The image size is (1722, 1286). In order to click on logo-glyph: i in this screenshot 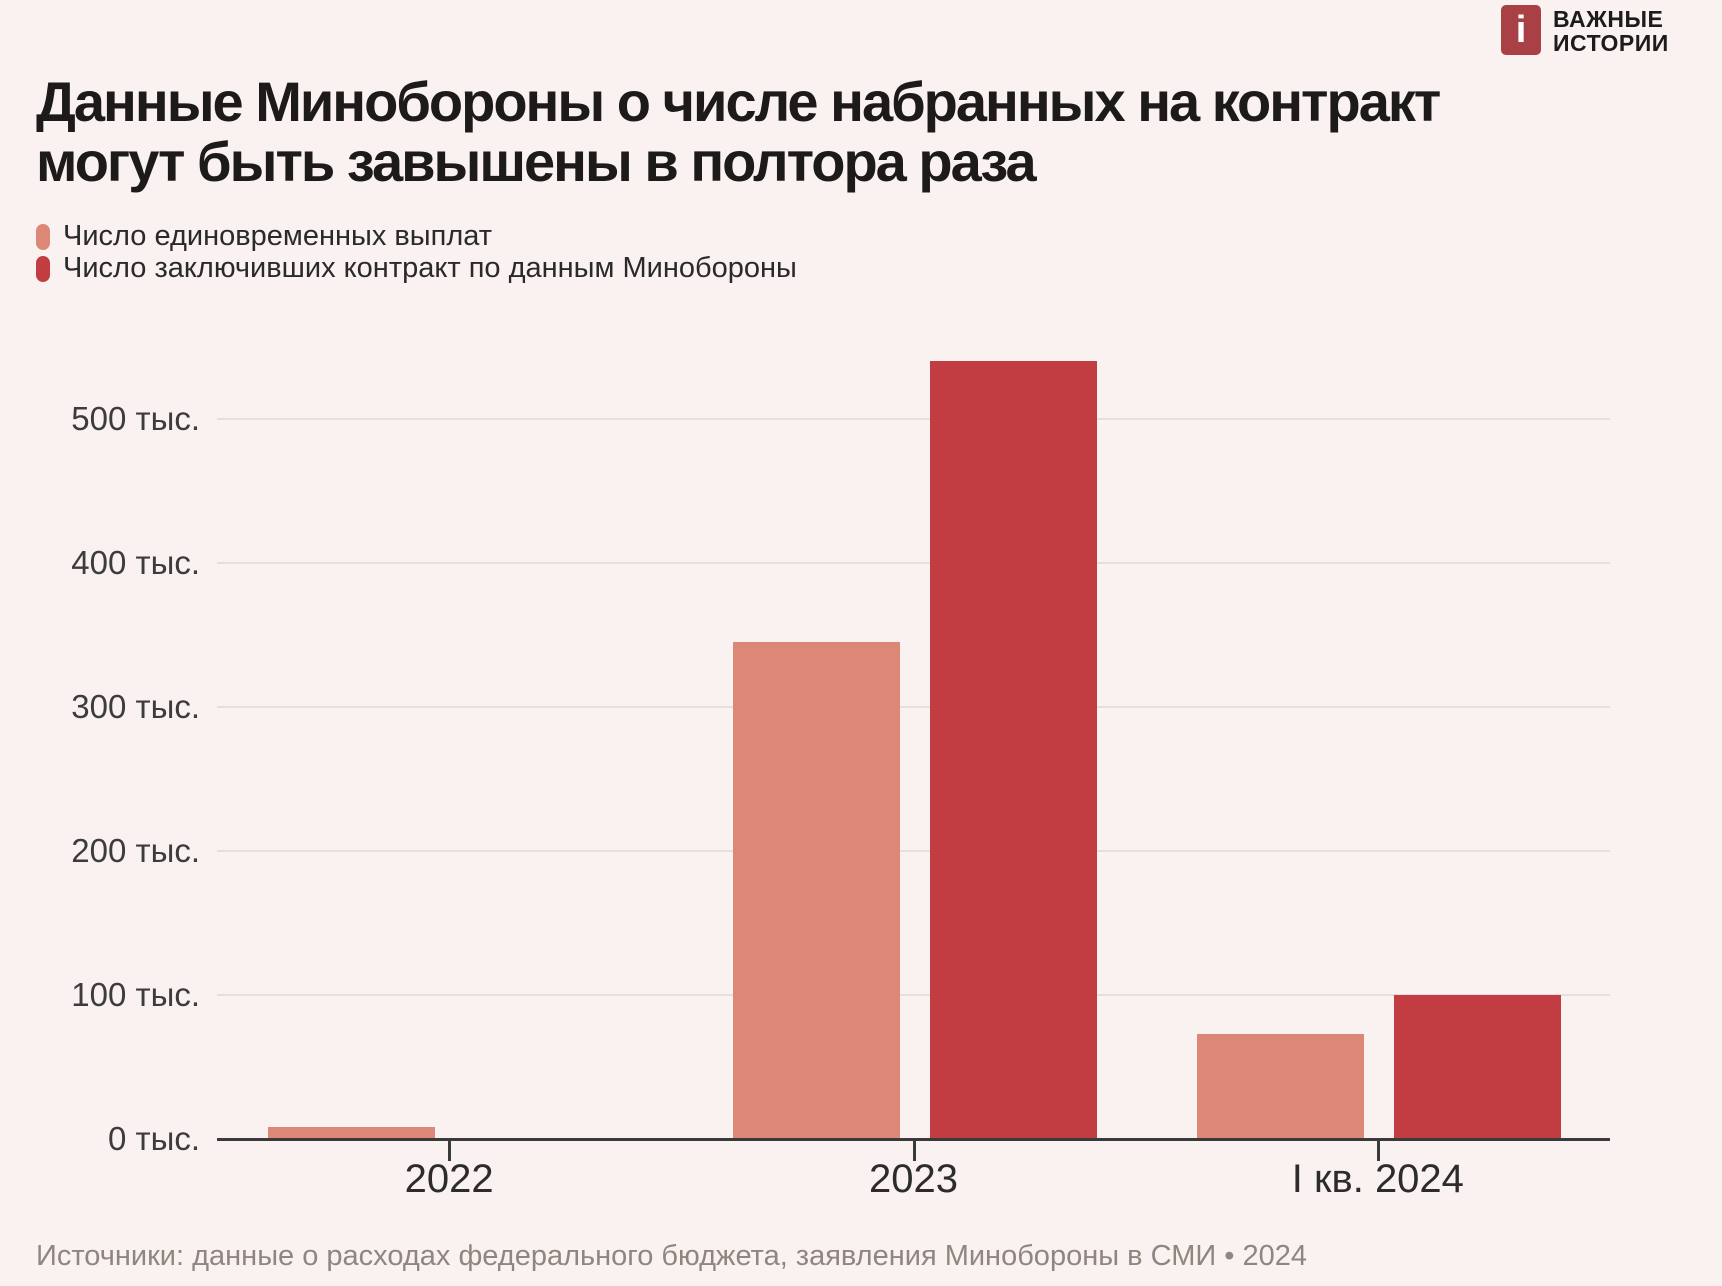, I will do `click(1521, 30)`.